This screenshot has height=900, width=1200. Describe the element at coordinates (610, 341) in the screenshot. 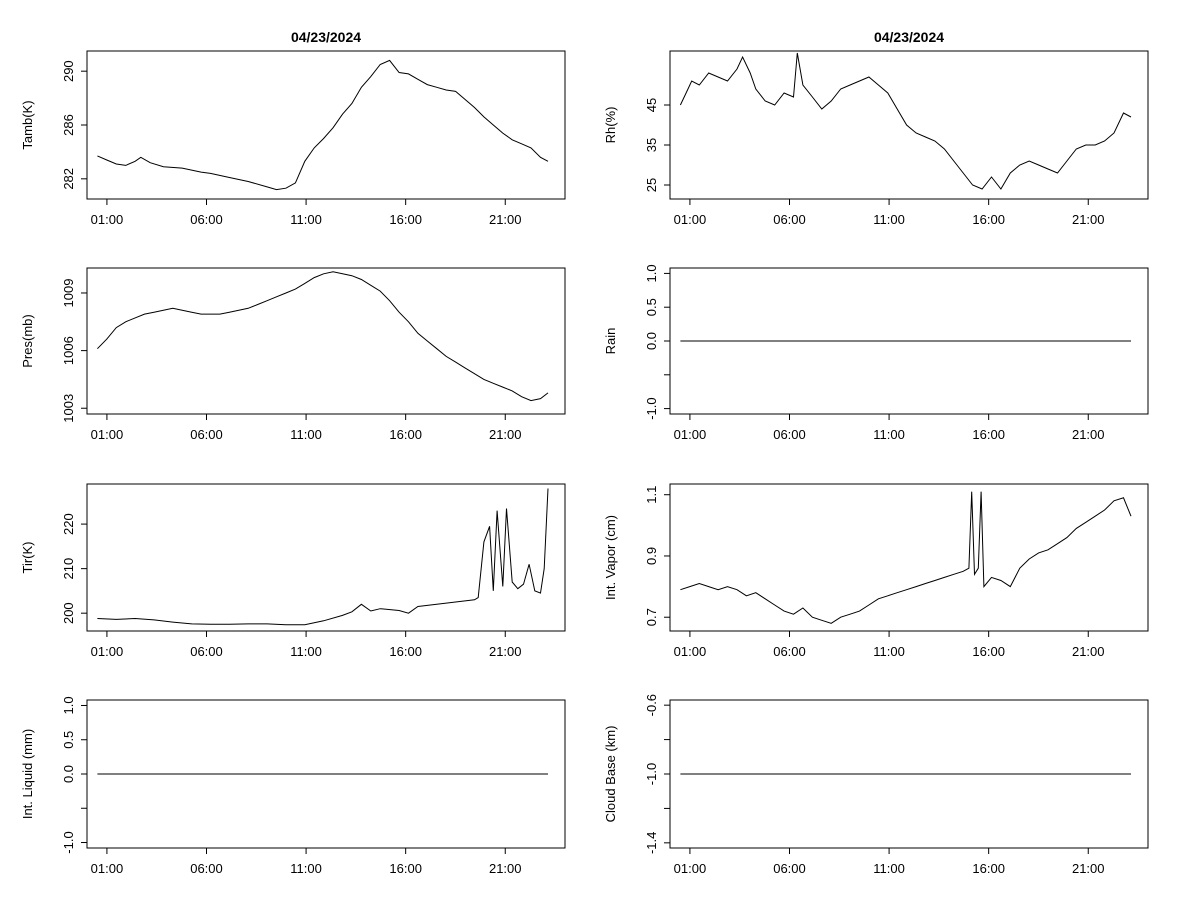

I see `y-axis-label: Rain` at that location.